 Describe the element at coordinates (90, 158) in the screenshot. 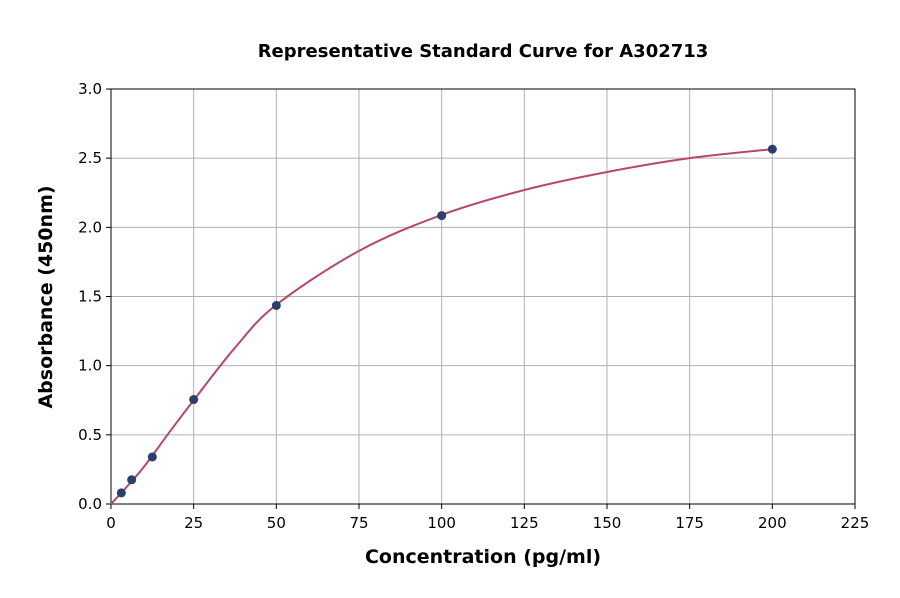

I see `y-tick-label: 2.5` at that location.